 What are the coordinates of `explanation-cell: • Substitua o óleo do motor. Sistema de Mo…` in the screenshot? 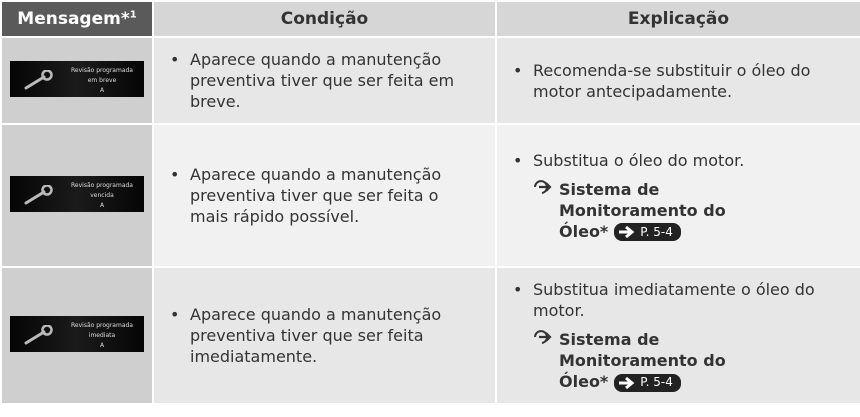 It's located at (677, 195).